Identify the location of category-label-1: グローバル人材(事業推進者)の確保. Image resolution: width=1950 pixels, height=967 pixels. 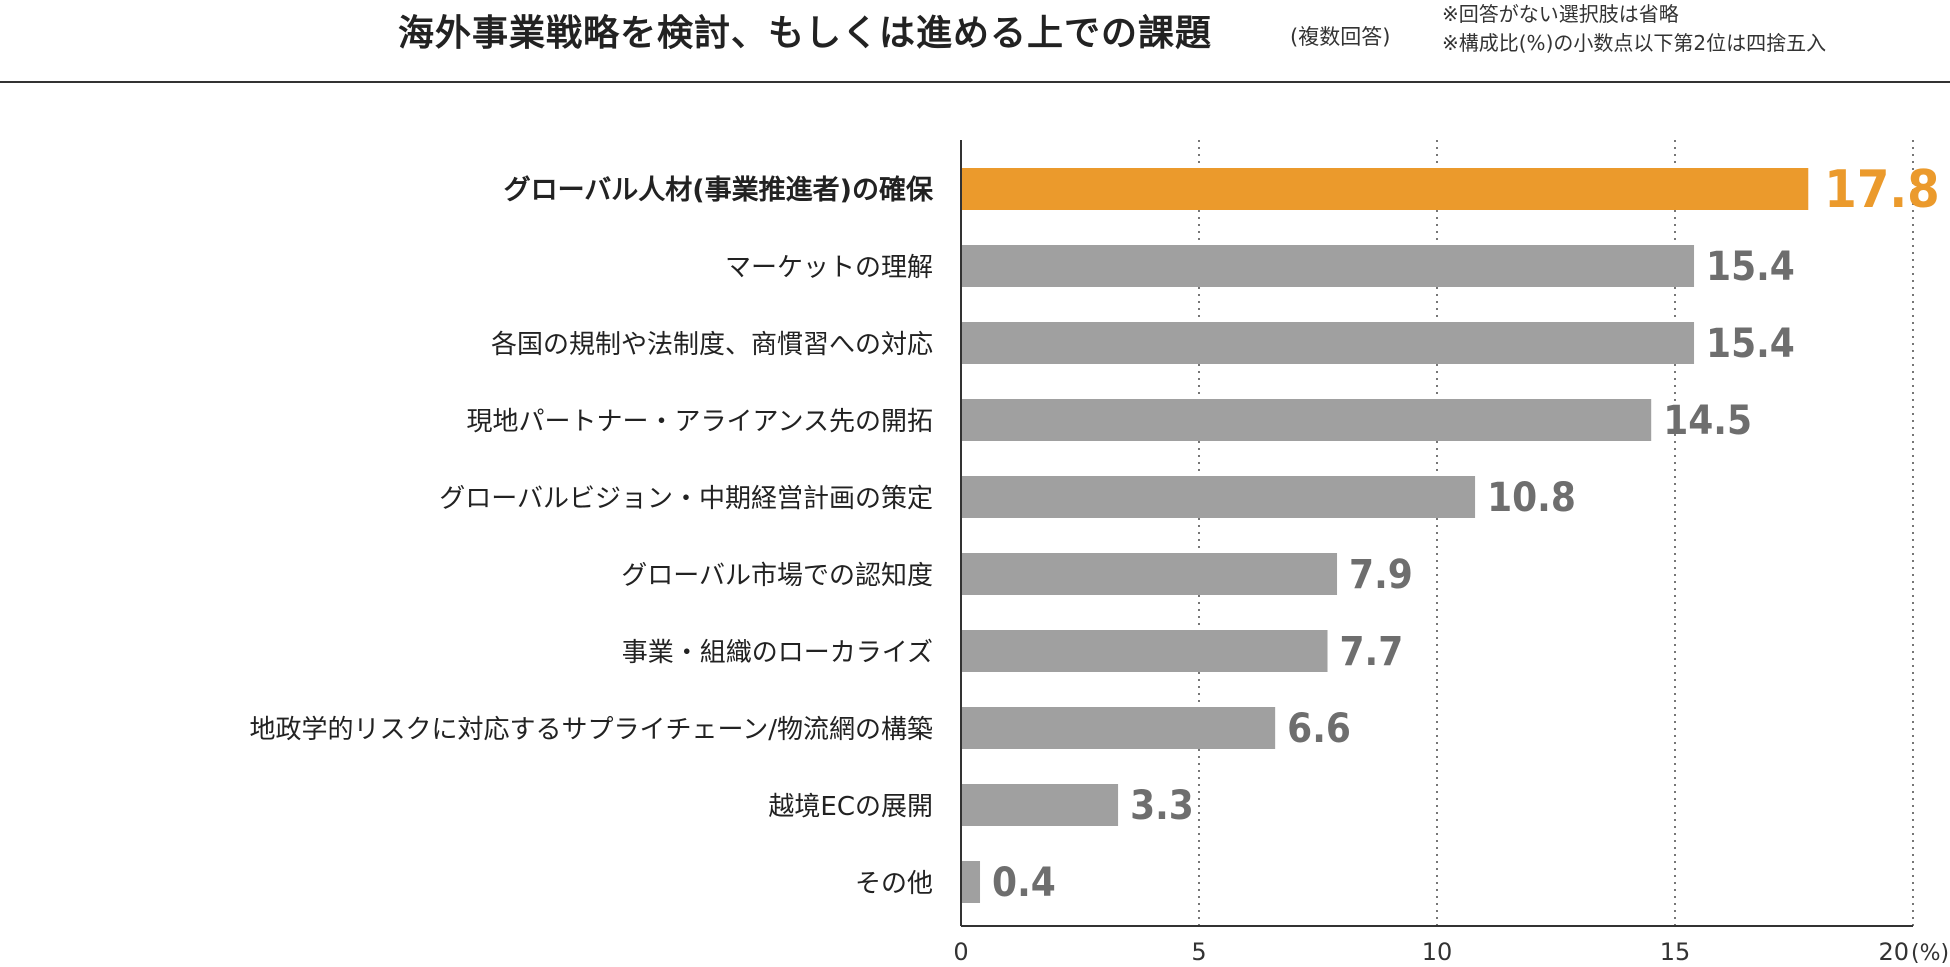
(719, 190).